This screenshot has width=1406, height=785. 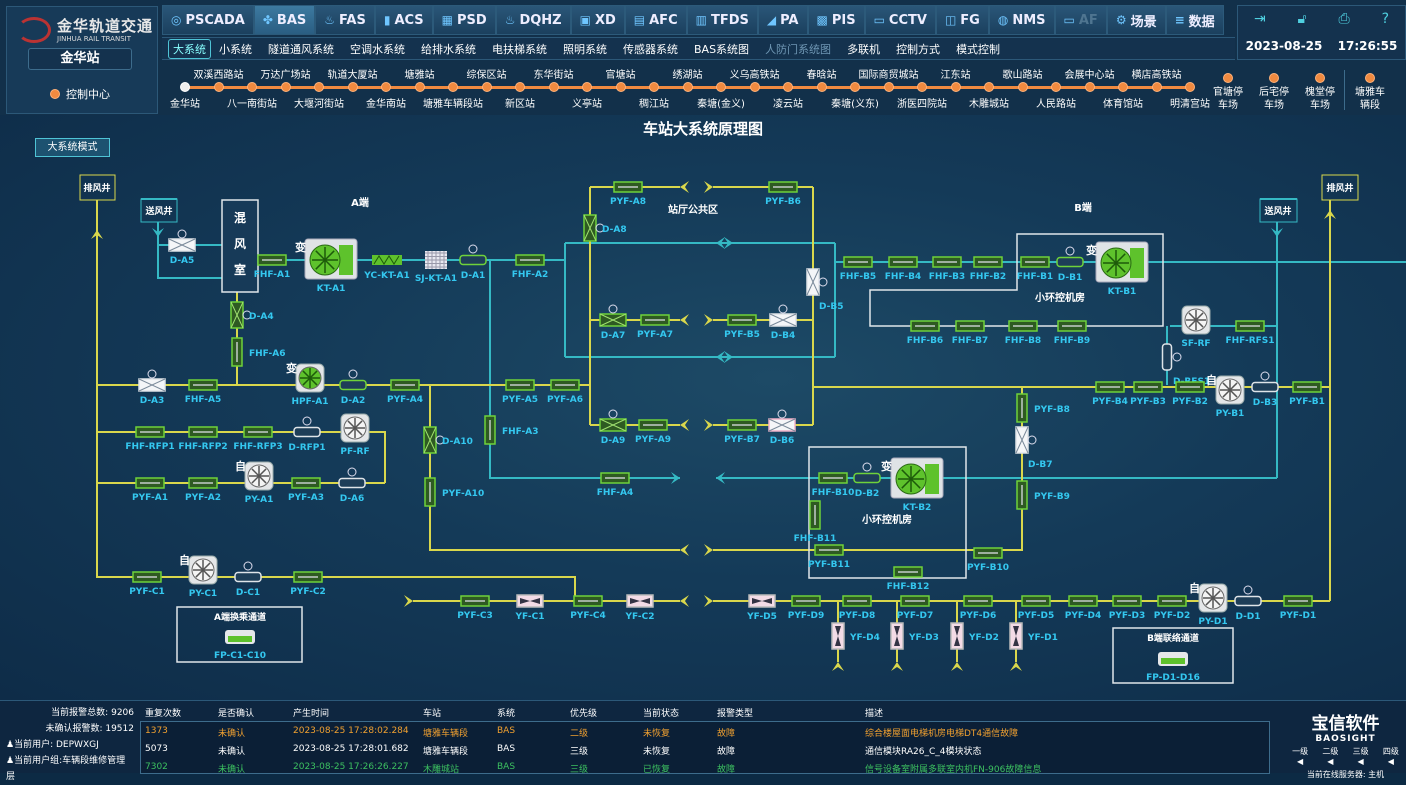 What do you see at coordinates (988, 560) in the screenshot?
I see `filter-pyf-b10: PYF-B10` at bounding box center [988, 560].